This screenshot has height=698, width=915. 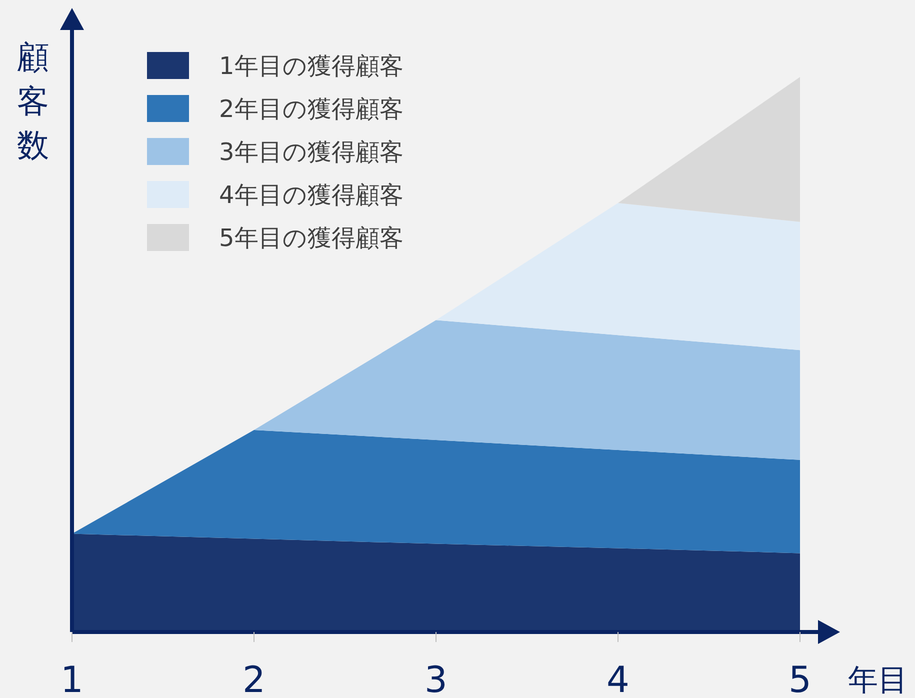 What do you see at coordinates (878, 680) in the screenshot?
I see `x-axis-title: 年目` at bounding box center [878, 680].